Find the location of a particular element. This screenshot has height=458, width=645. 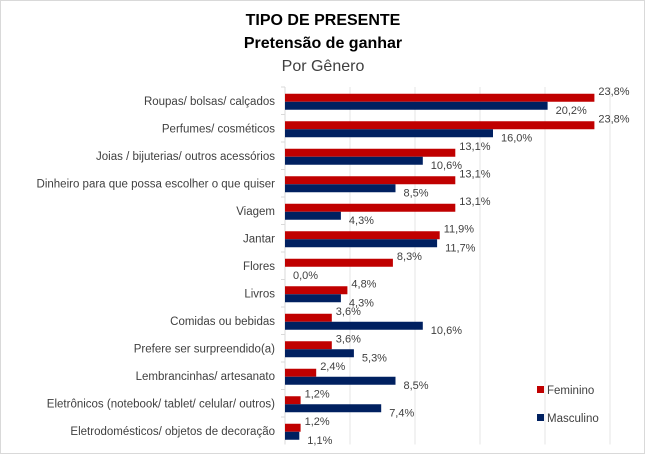

category-label: Flores is located at coordinates (259, 267).